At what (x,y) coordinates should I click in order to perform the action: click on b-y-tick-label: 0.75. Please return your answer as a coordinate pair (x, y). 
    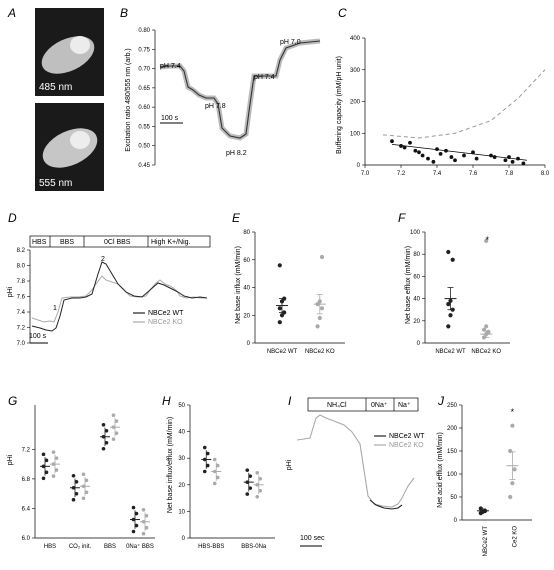
    Looking at the image, I should click on (144, 50).